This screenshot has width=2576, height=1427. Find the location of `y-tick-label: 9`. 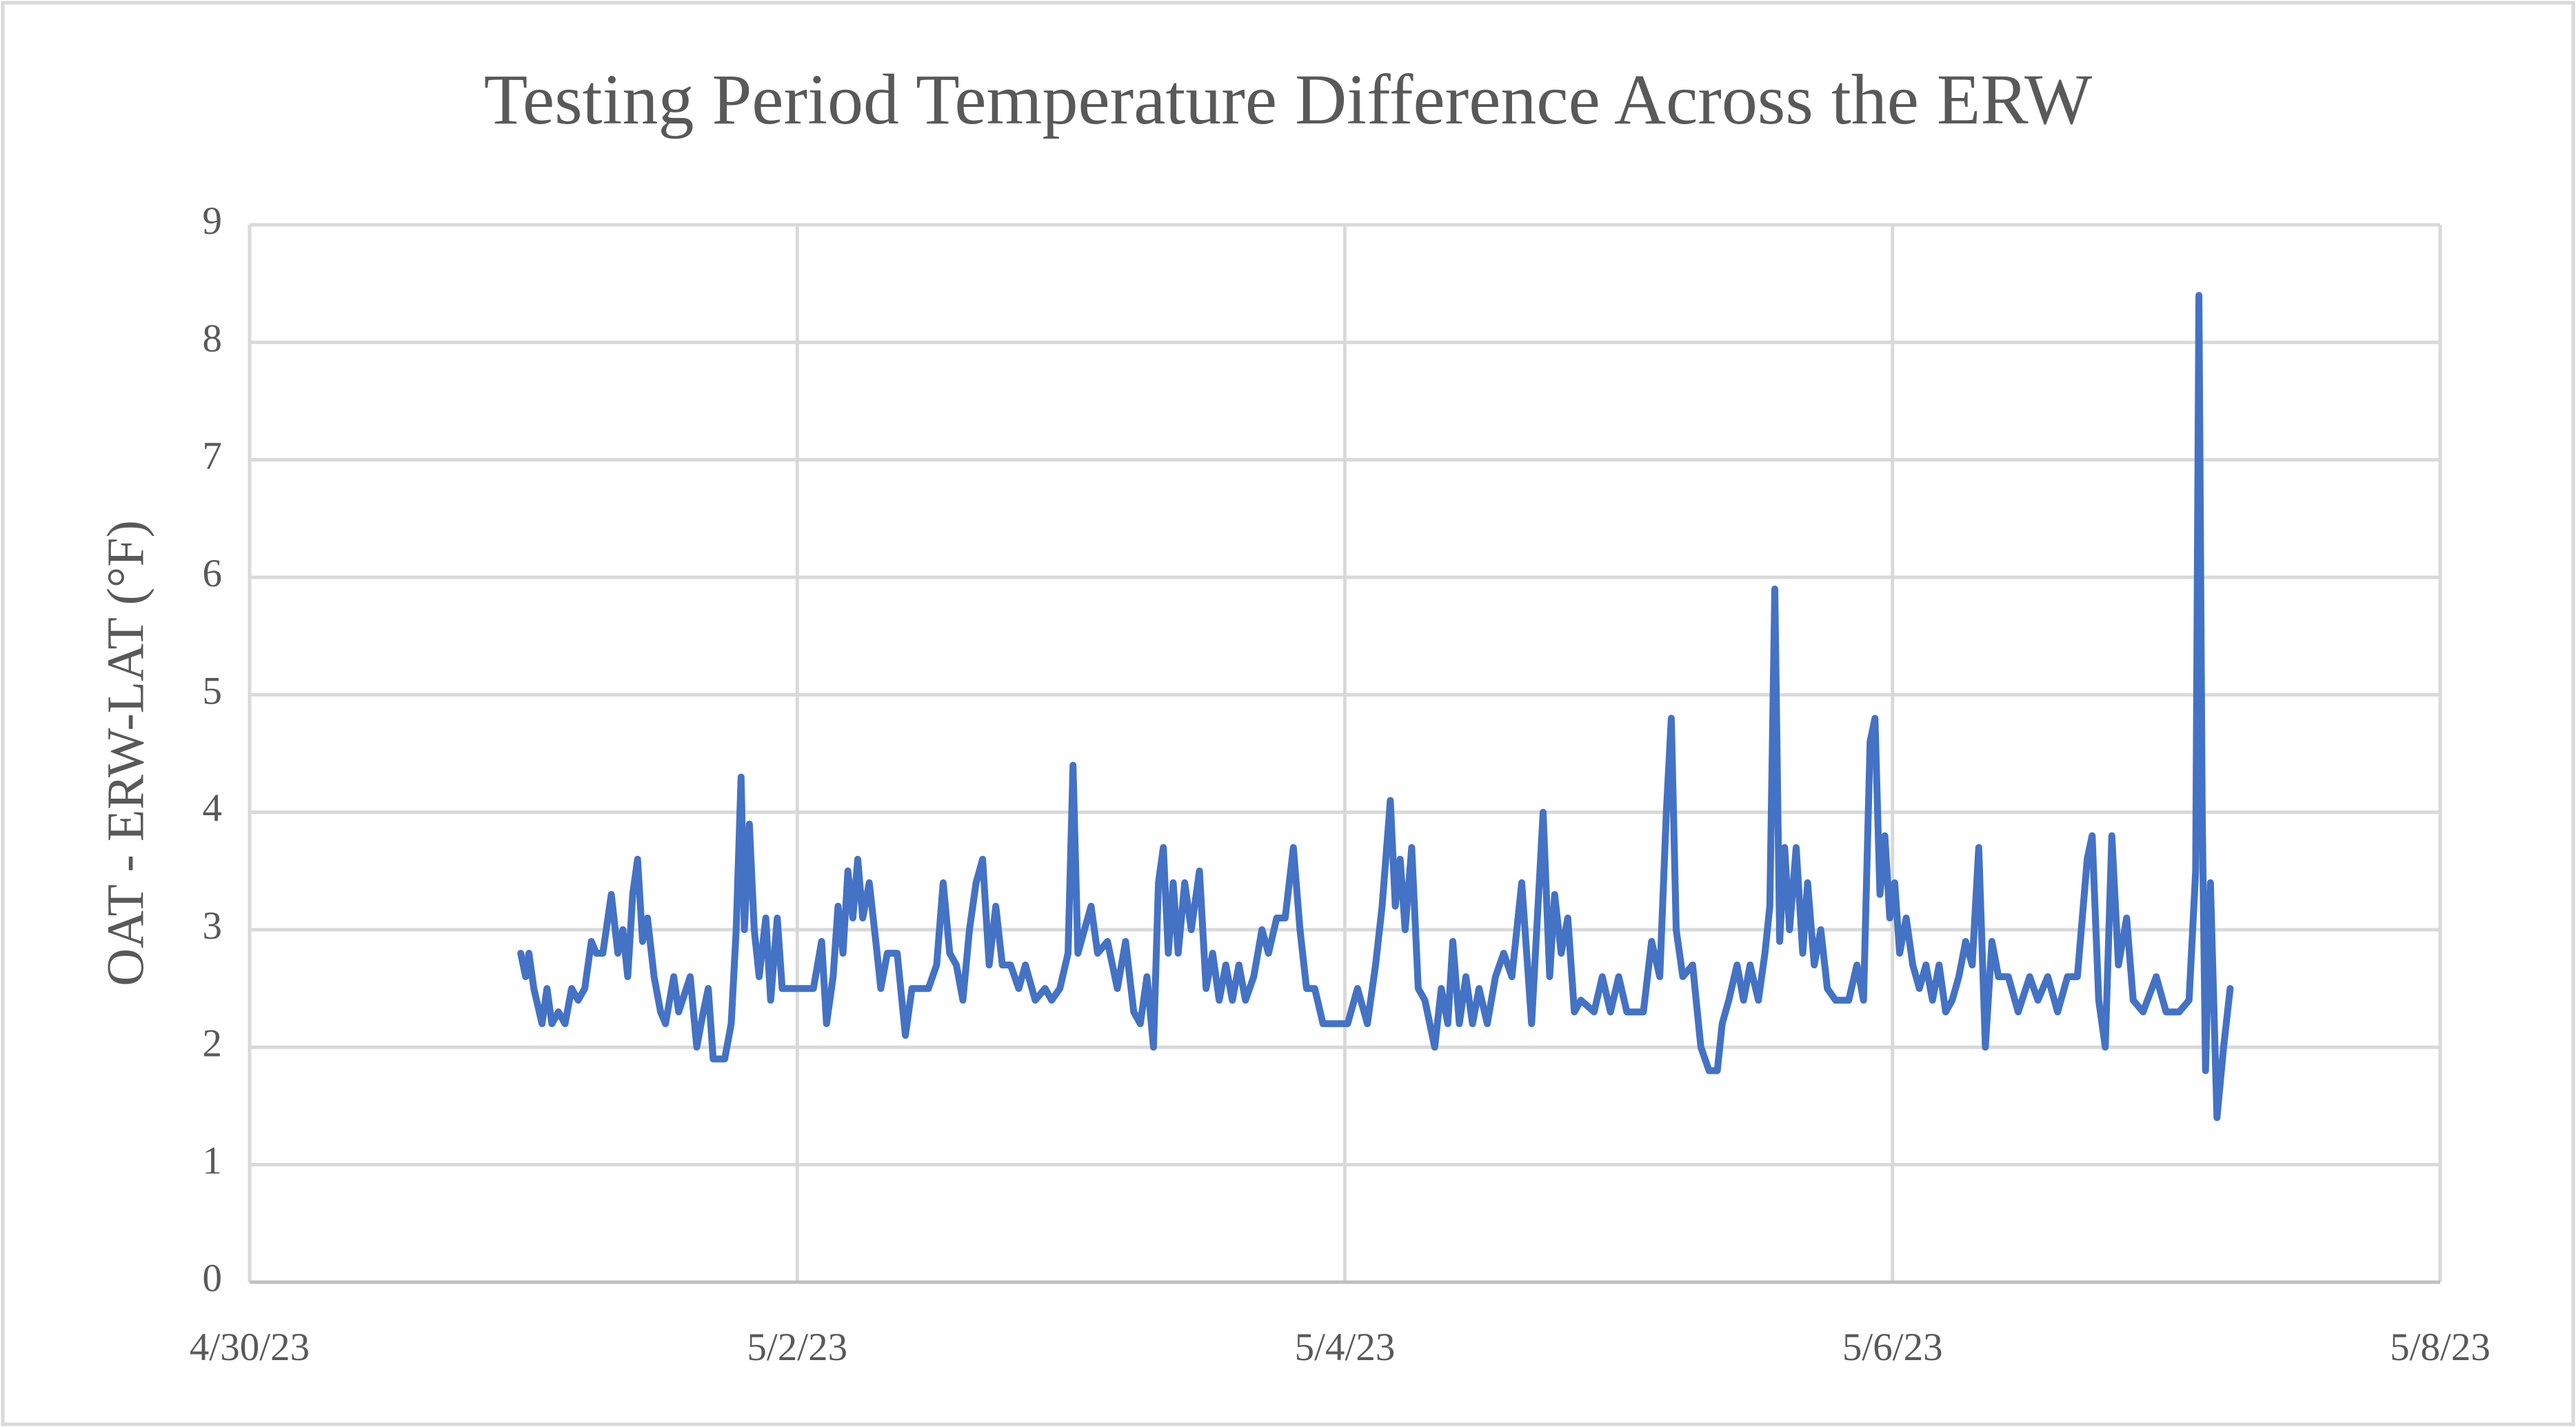

y-tick-label: 9 is located at coordinates (213, 221).